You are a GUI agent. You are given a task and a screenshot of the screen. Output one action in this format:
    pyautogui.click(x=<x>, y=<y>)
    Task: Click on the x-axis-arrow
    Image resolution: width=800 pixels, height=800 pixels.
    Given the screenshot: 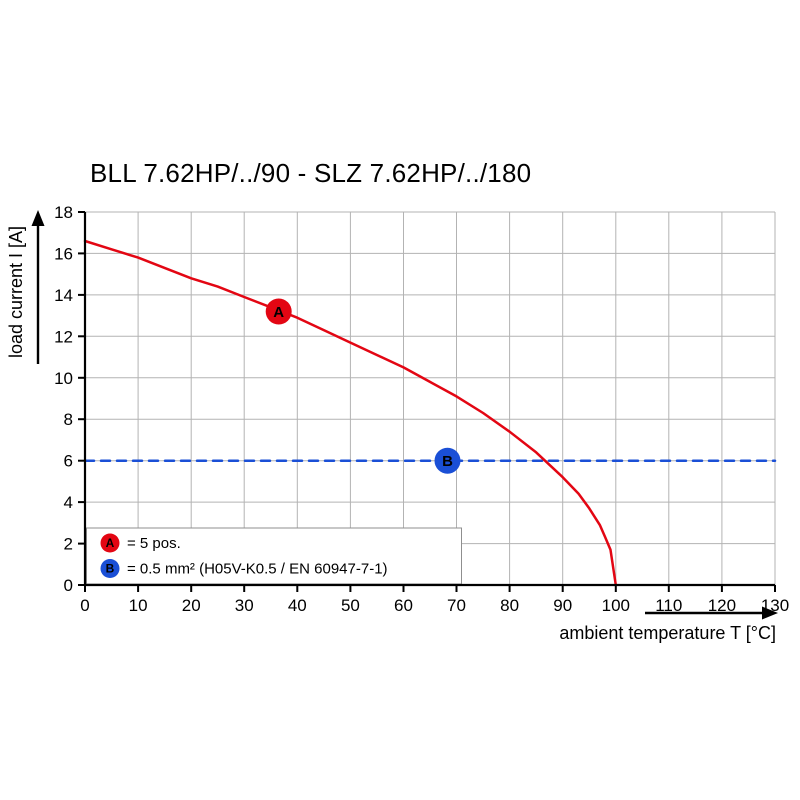 What is the action you would take?
    pyautogui.click(x=711, y=613)
    